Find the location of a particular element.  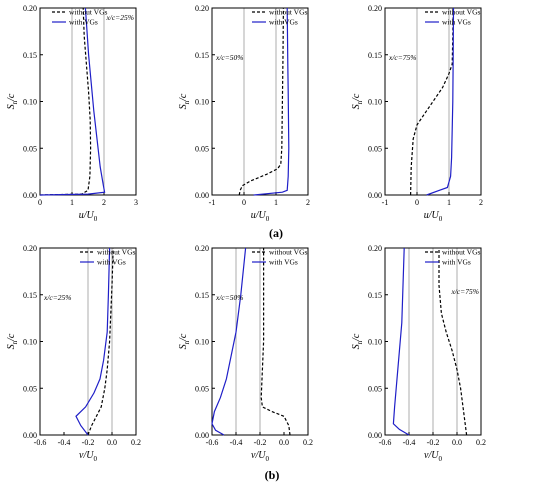

y-tick-label-a3-2: 0.10 is located at coordinates (375, 102).